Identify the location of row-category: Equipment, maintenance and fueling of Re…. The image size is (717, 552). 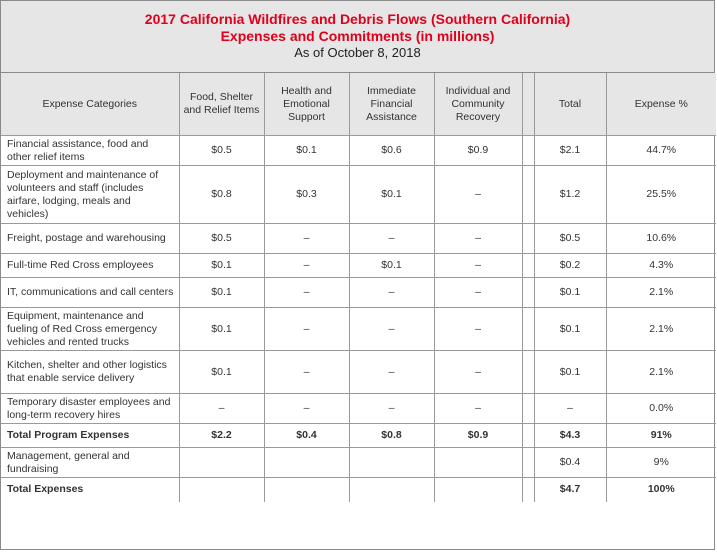
(90, 329).